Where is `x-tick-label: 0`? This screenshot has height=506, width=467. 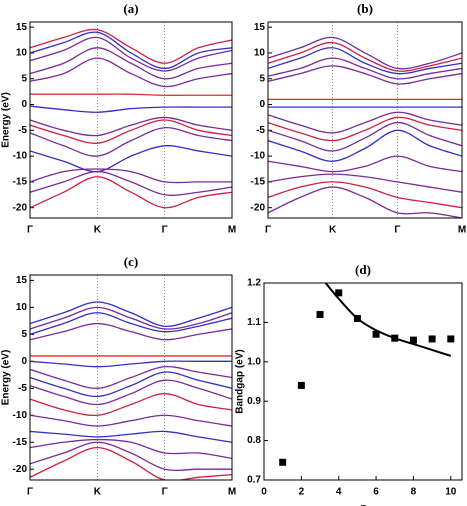
x-tick-label: 0 is located at coordinates (264, 492).